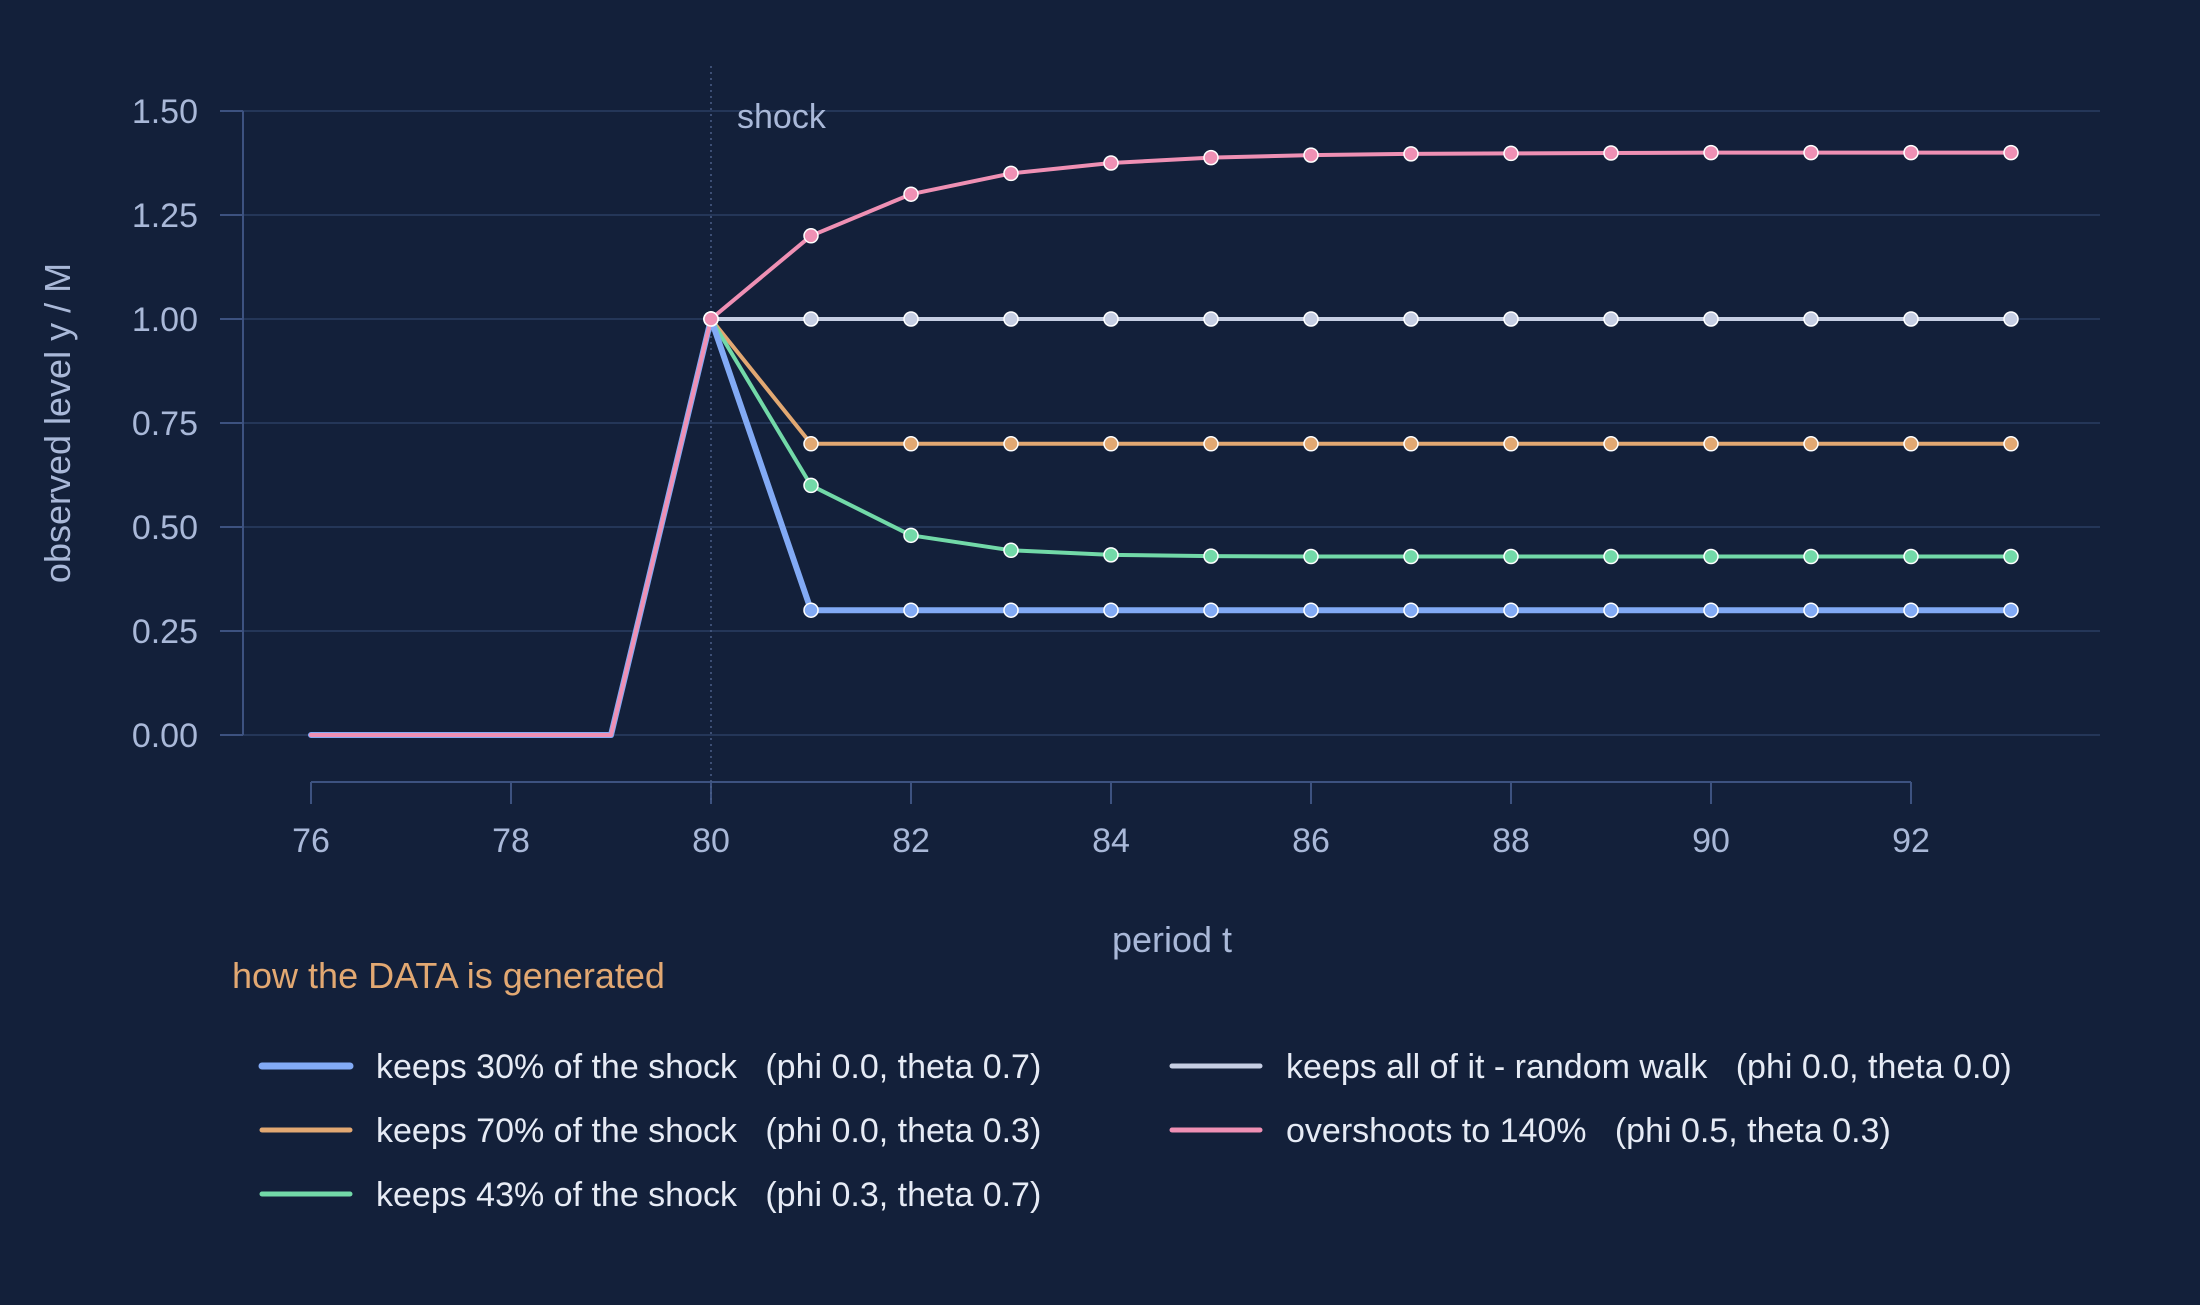  What do you see at coordinates (448, 975) in the screenshot?
I see `legend-title: how the DATA is generated` at bounding box center [448, 975].